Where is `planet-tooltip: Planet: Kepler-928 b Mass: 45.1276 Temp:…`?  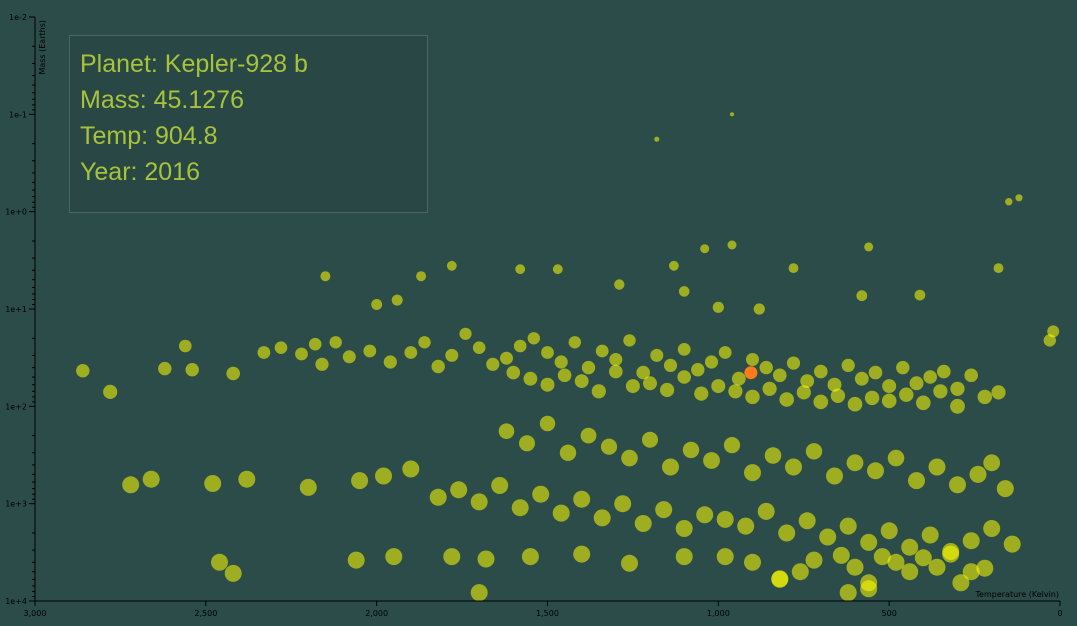
planet-tooltip: Planet: Kepler-928 b Mass: 45.1276 Temp:… is located at coordinates (248, 124).